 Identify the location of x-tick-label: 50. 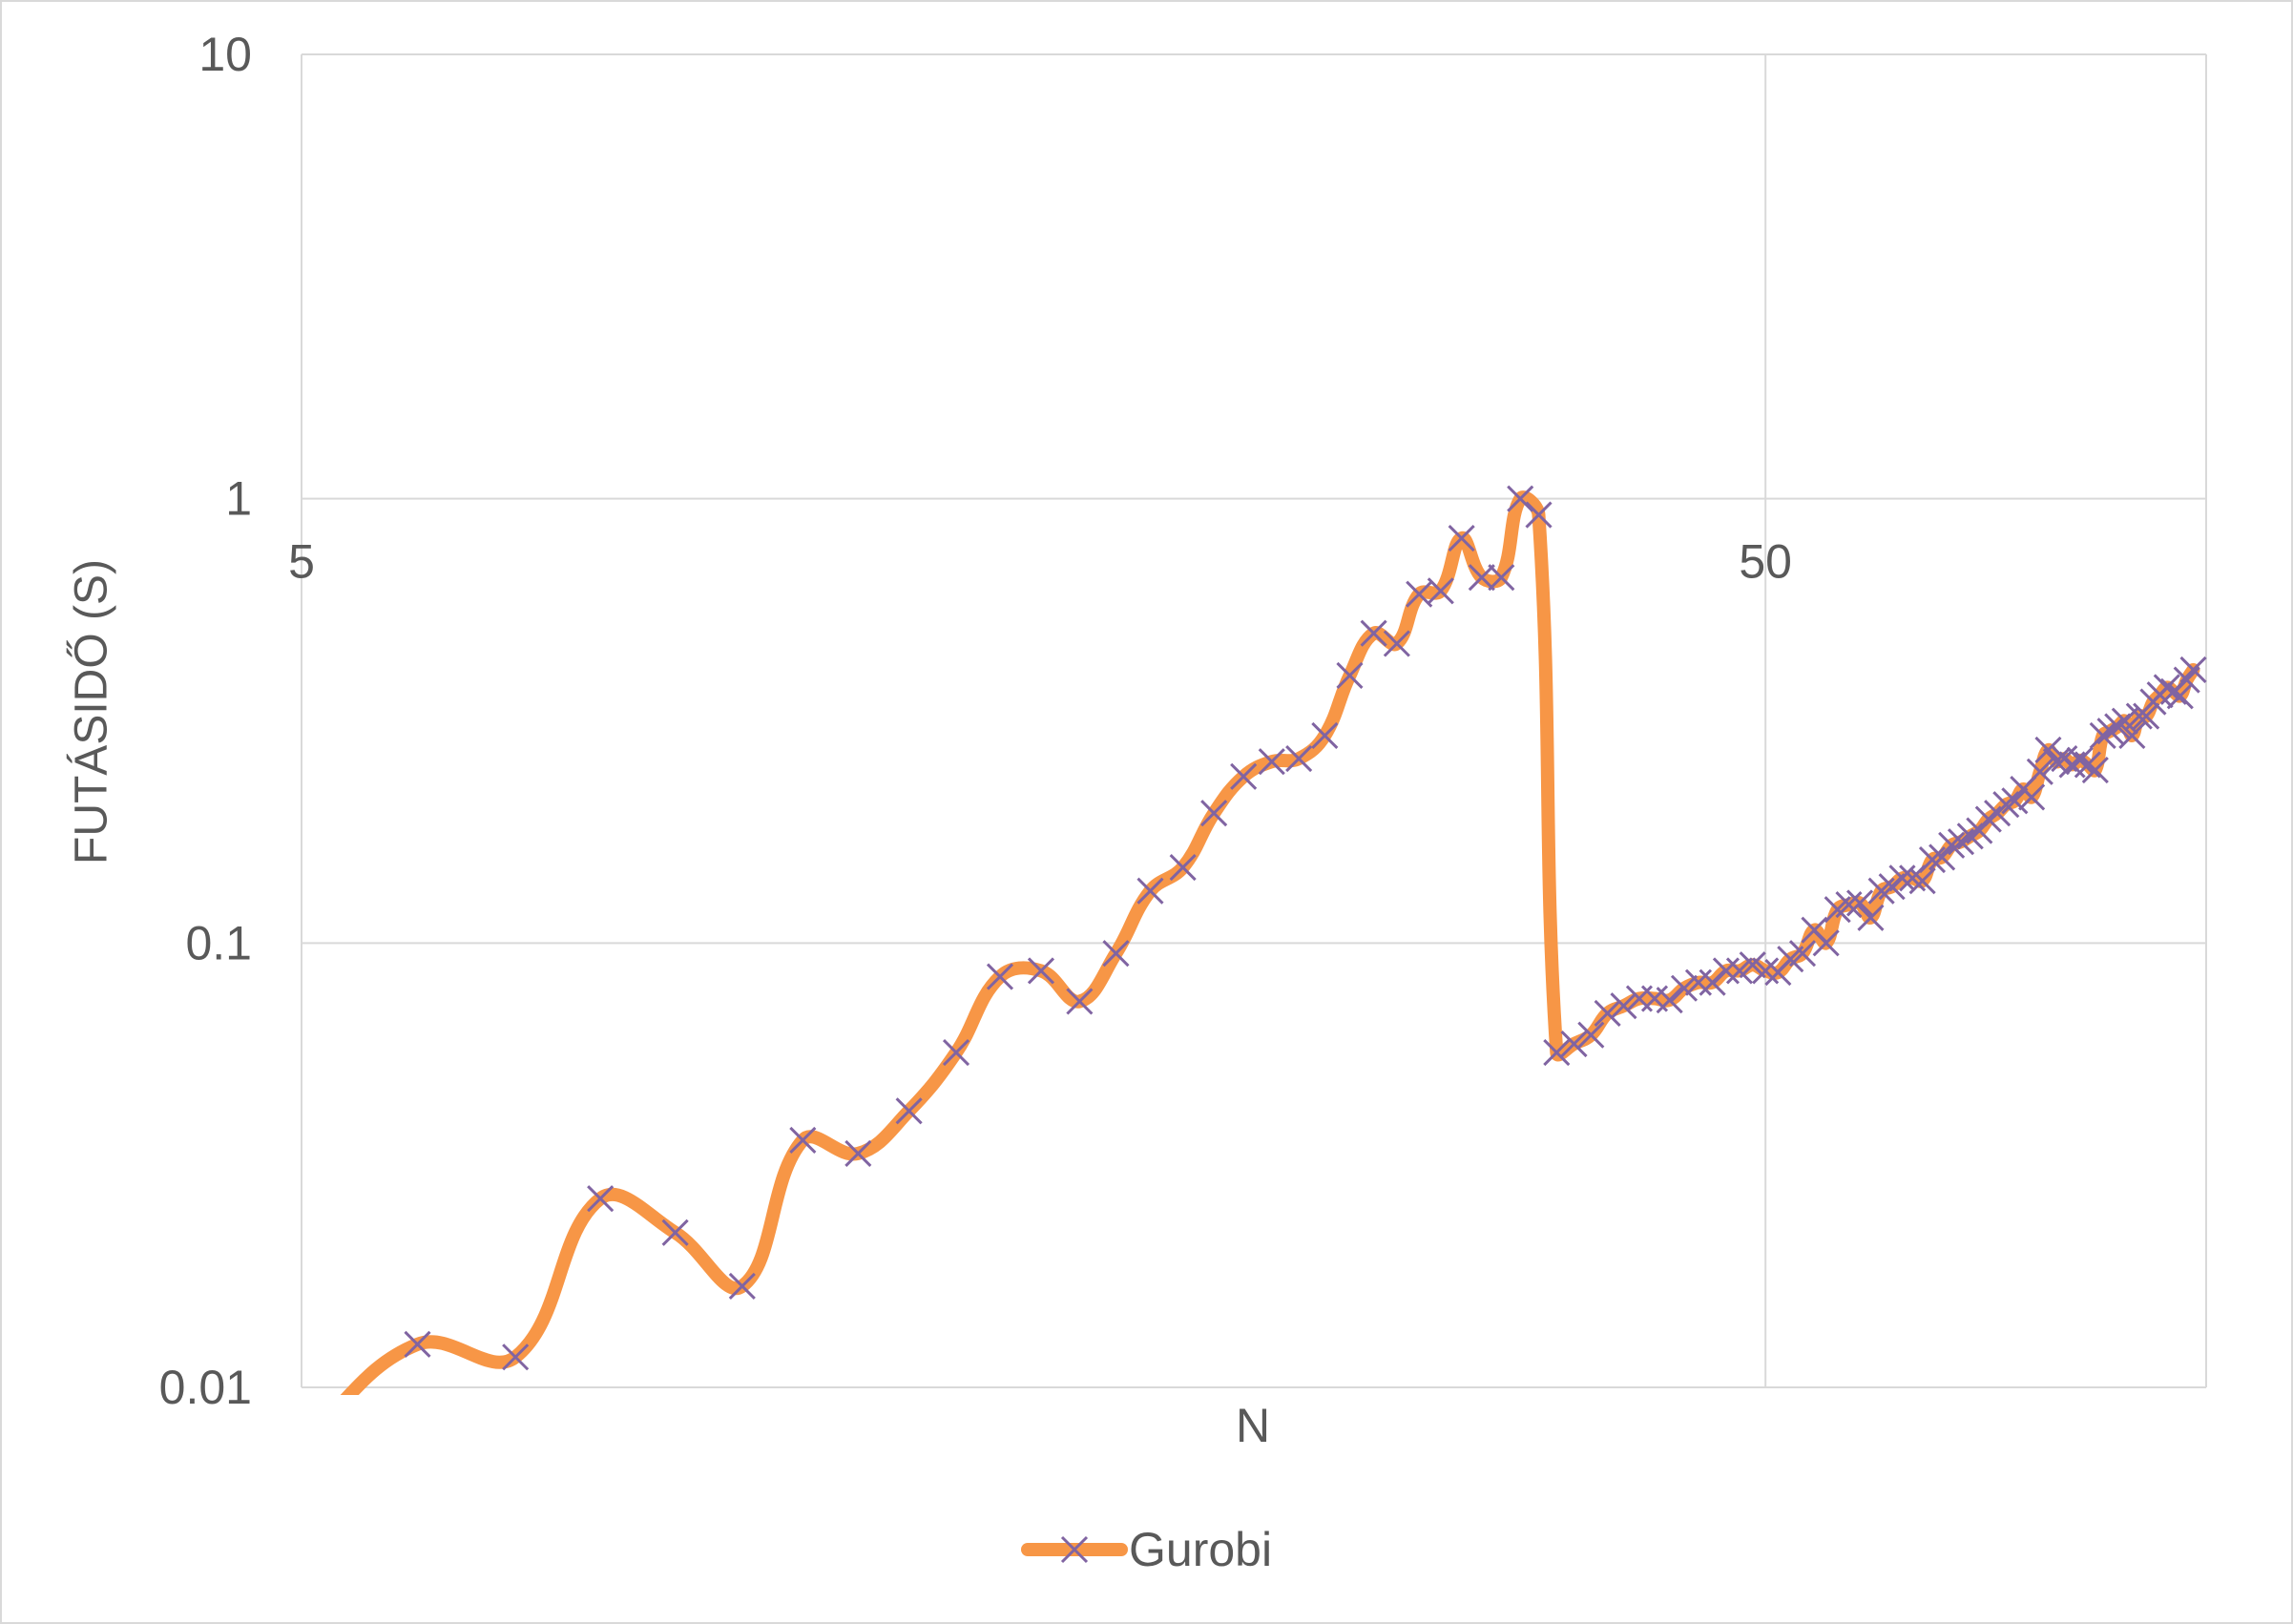
(1765, 562).